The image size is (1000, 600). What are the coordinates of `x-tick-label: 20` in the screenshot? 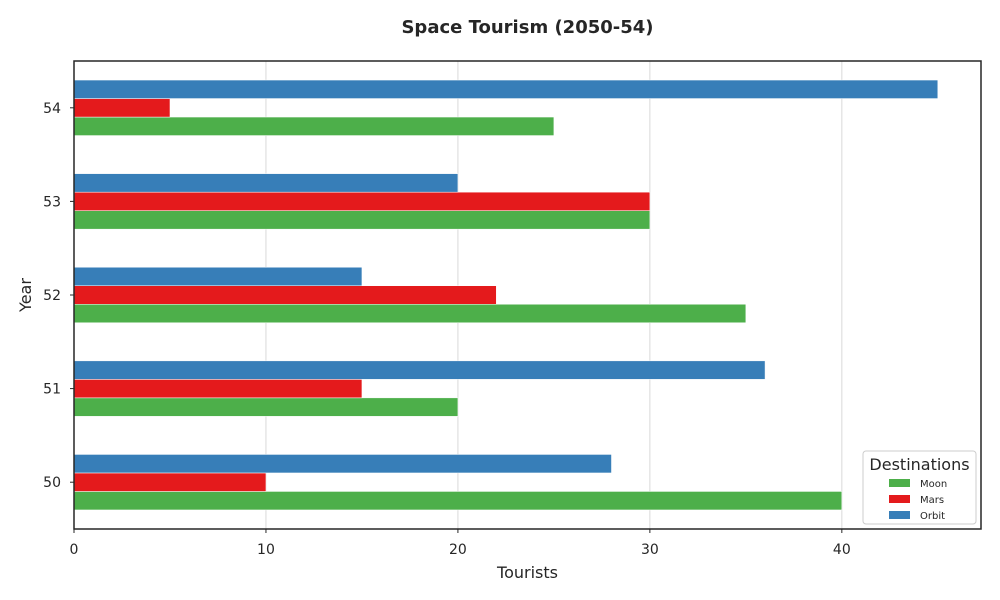 It's located at (458, 550).